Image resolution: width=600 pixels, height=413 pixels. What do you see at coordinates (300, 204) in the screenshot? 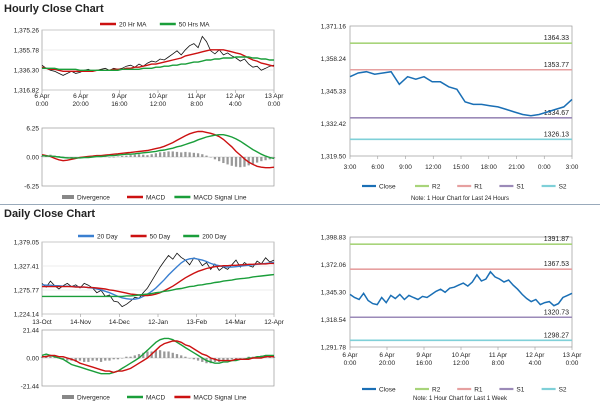
I see `section-divider` at bounding box center [300, 204].